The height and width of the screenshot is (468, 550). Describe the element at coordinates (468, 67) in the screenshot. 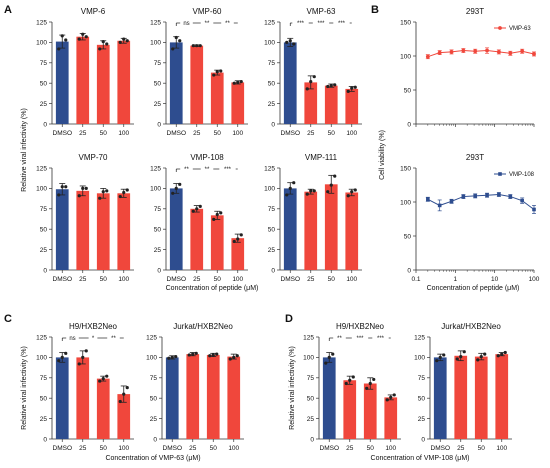

I see `line-chart-6: 293T 0 50 100 150 VMP-63` at that location.